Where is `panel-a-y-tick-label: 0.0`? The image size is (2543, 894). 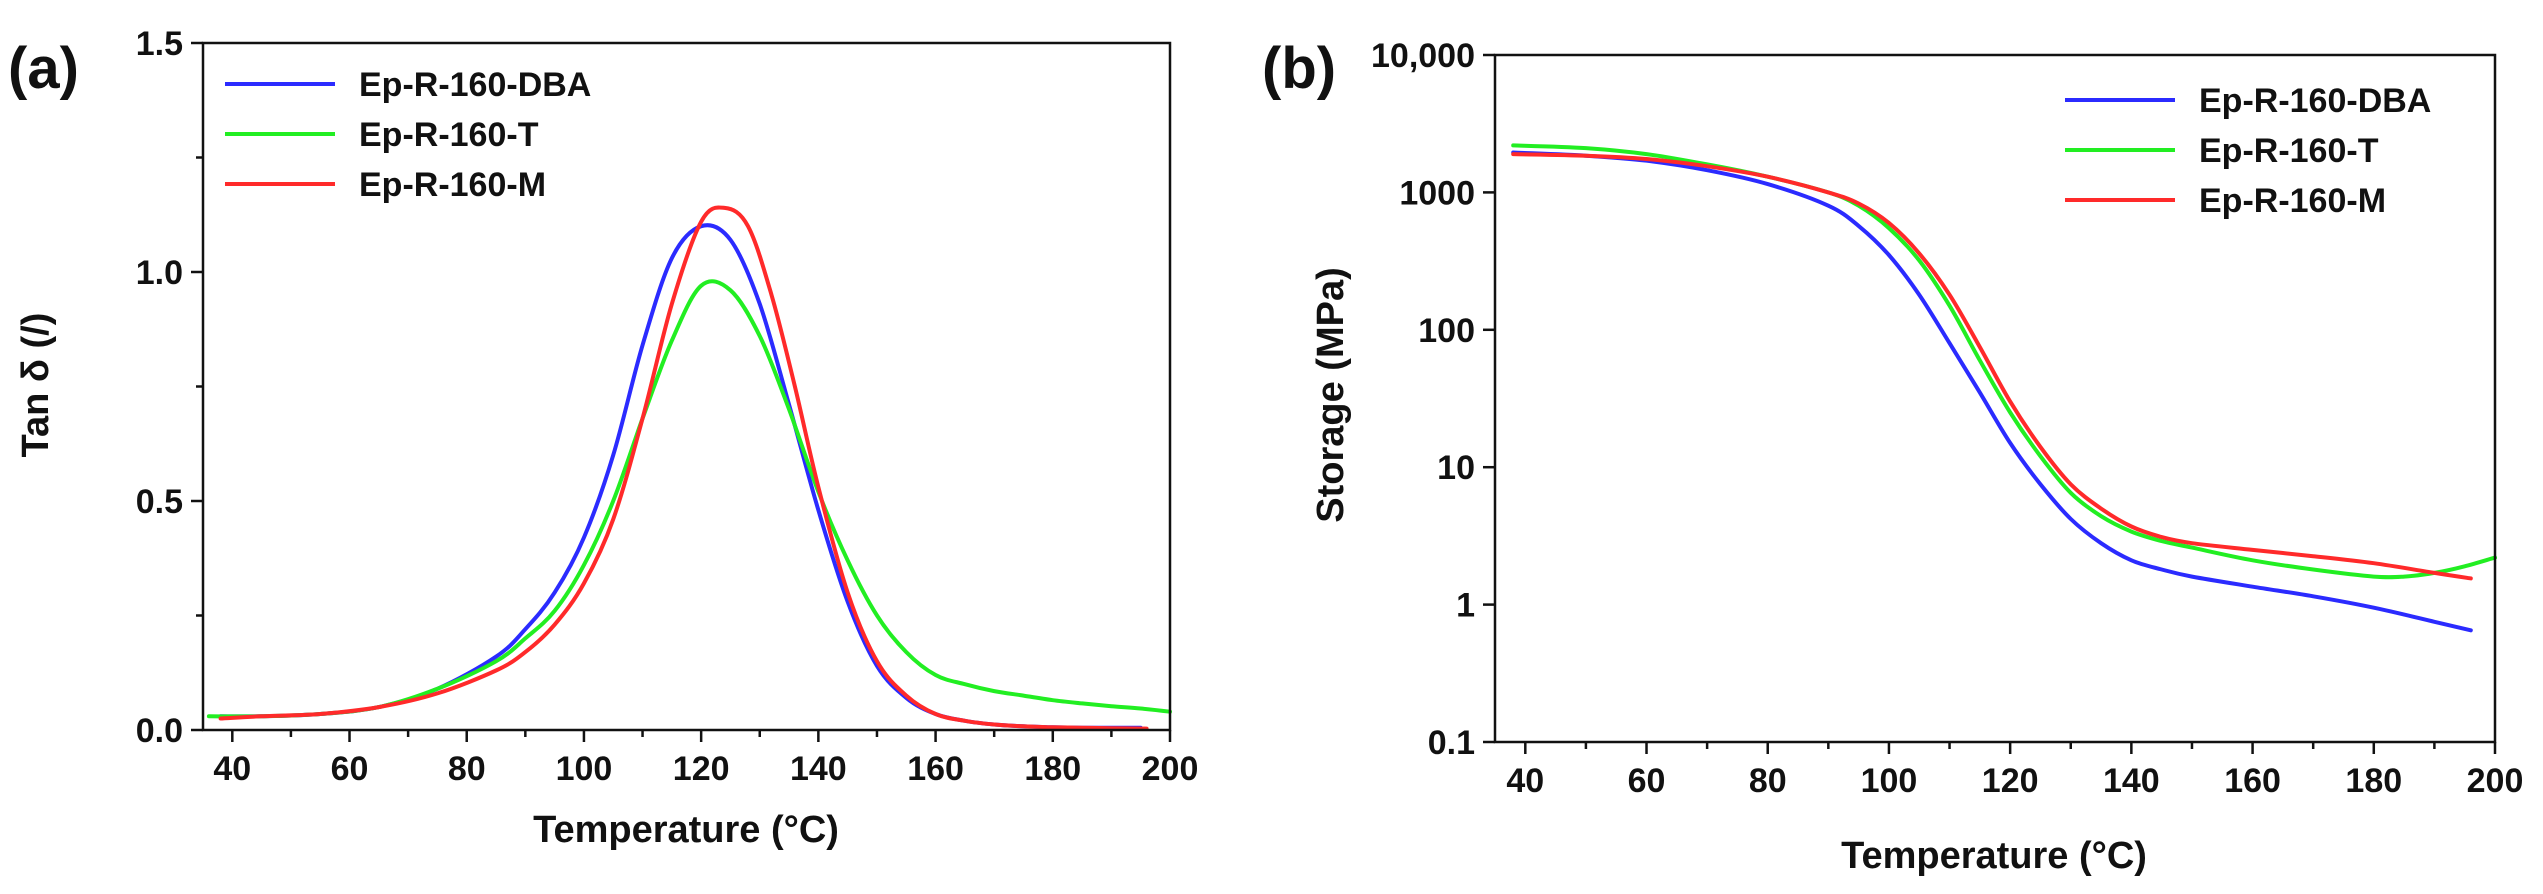 panel-a-y-tick-label: 0.0 is located at coordinates (159, 731).